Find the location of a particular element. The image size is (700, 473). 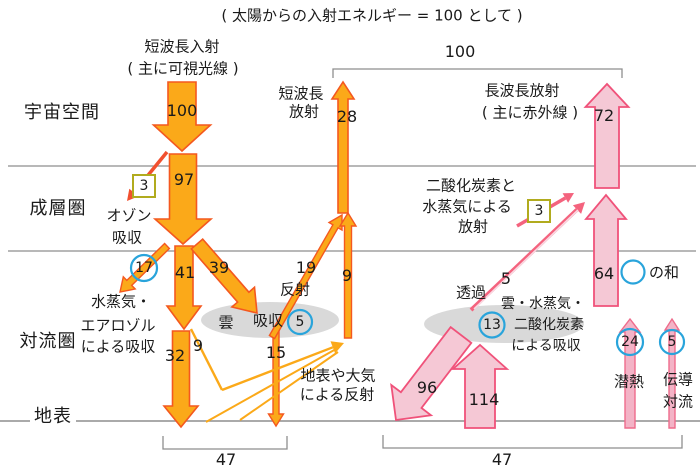

bracket-surface-left is located at coordinates (225, 443).